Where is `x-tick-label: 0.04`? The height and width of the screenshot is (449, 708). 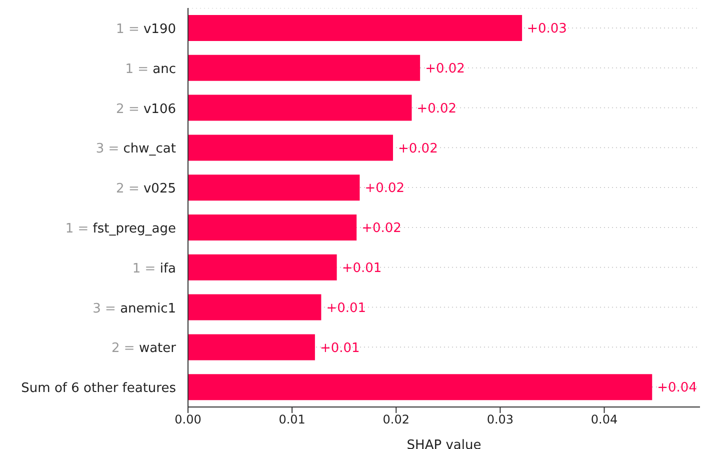 x-tick-label: 0.04 is located at coordinates (604, 419).